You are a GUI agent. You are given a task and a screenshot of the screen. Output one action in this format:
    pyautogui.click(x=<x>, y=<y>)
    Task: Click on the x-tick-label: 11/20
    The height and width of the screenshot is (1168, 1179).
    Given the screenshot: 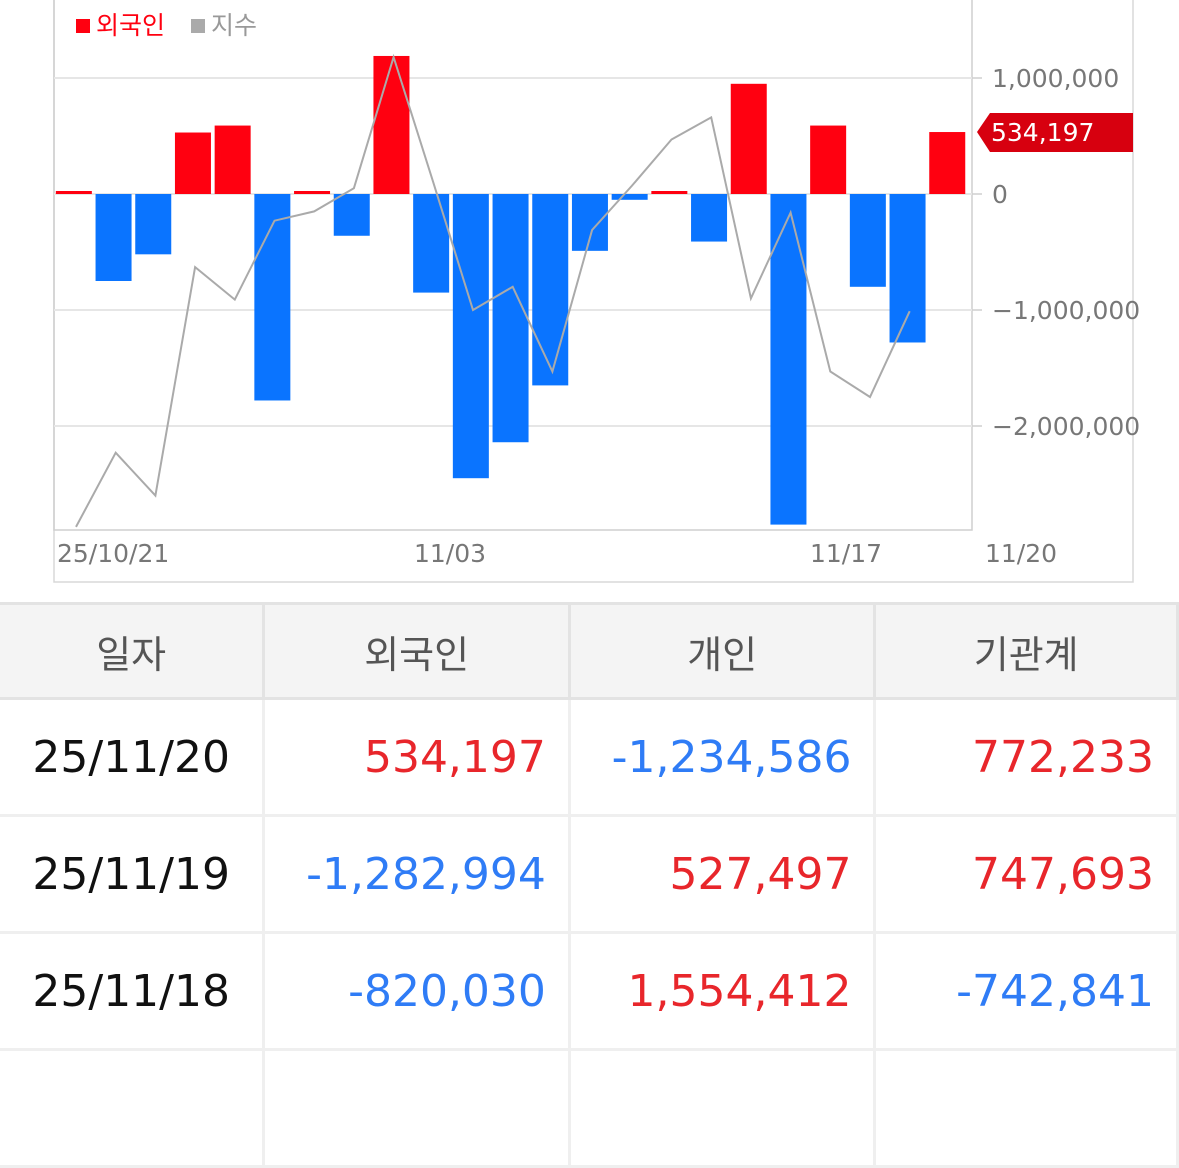 What is the action you would take?
    pyautogui.click(x=1021, y=553)
    